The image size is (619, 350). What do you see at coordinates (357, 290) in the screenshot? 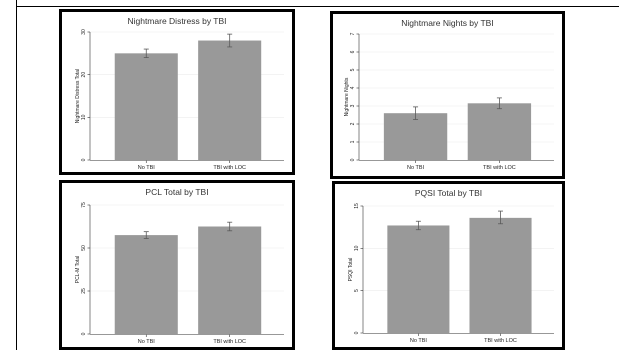
I see `chart-4-y-tick-label: 5` at bounding box center [357, 290].